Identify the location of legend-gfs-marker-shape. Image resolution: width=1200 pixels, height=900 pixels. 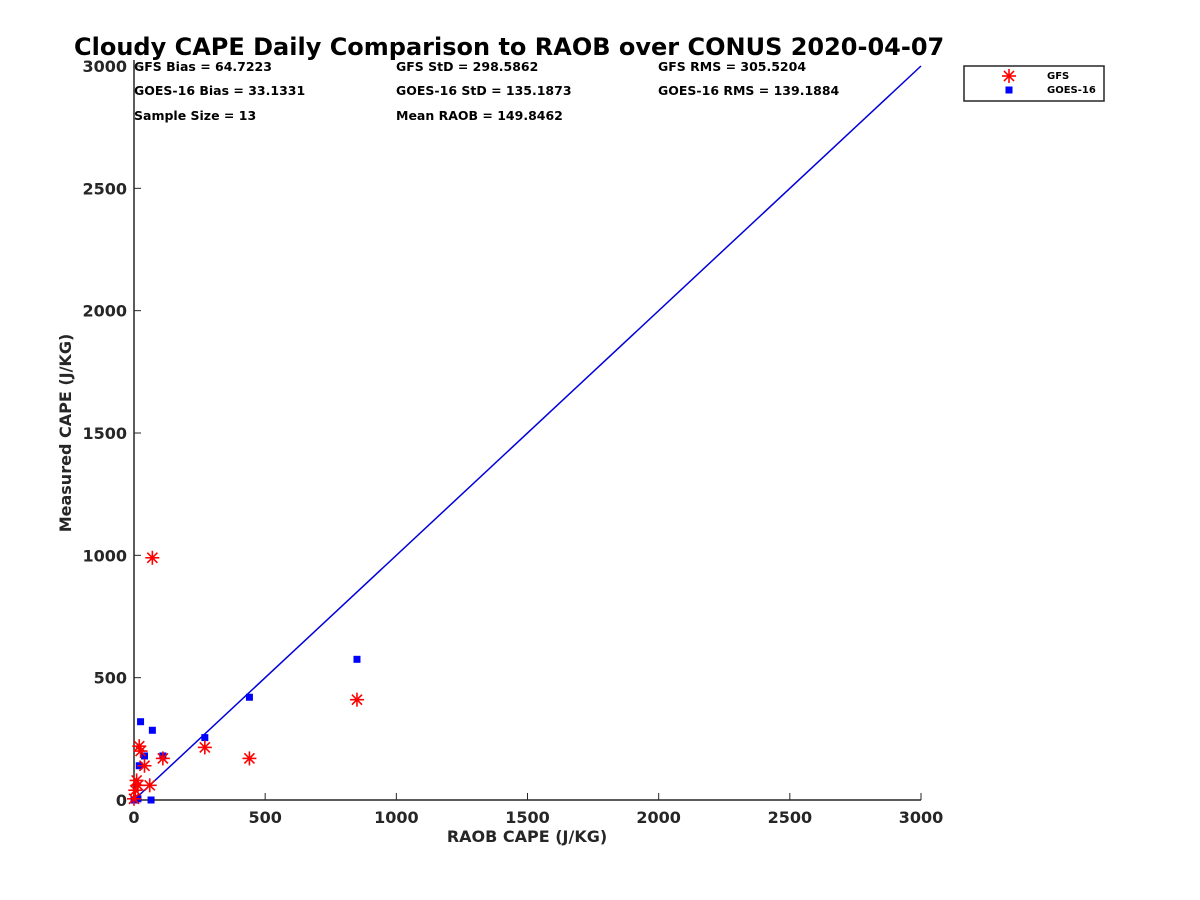
(1009, 76).